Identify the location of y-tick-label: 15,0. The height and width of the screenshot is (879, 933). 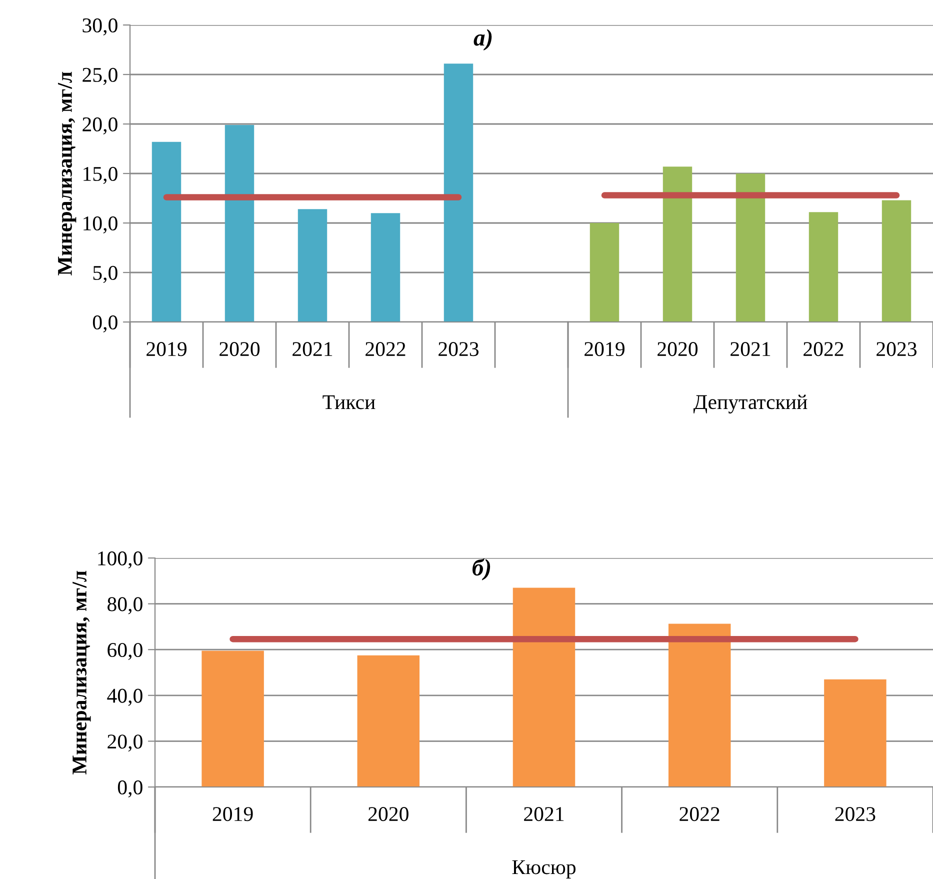
(101, 175).